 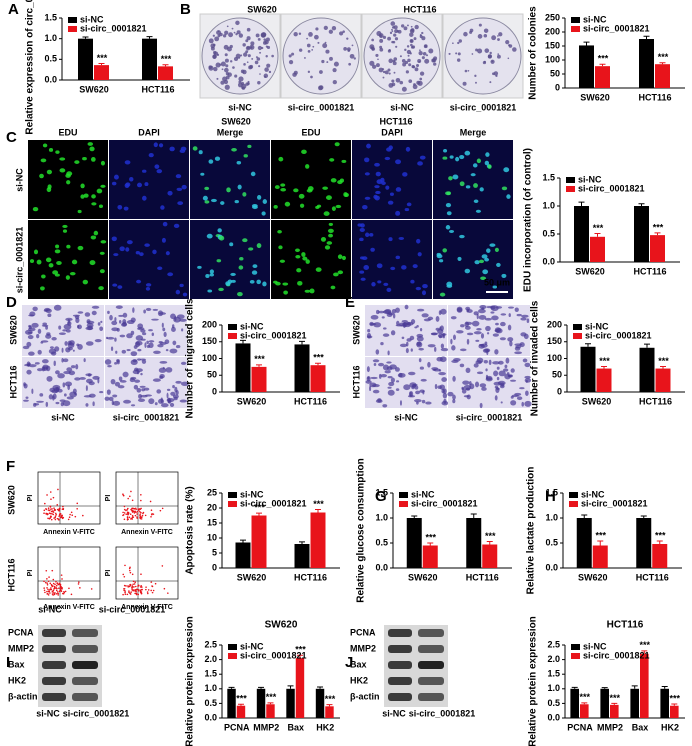 What do you see at coordinates (149, 179) in the screenshot?
I see `fluorescence-image` at bounding box center [149, 179].